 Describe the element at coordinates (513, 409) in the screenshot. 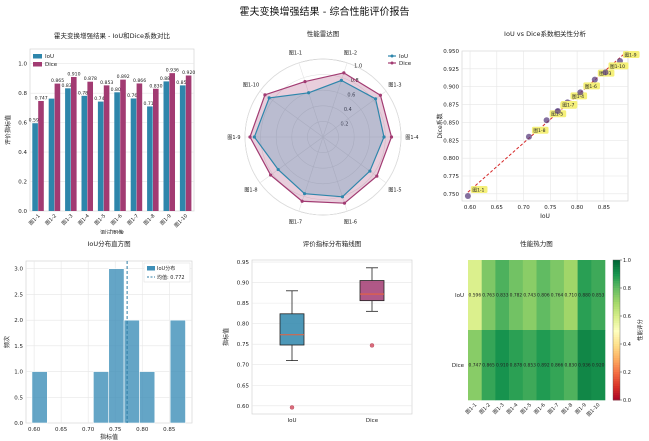

I see `column-label: 图1-4` at that location.